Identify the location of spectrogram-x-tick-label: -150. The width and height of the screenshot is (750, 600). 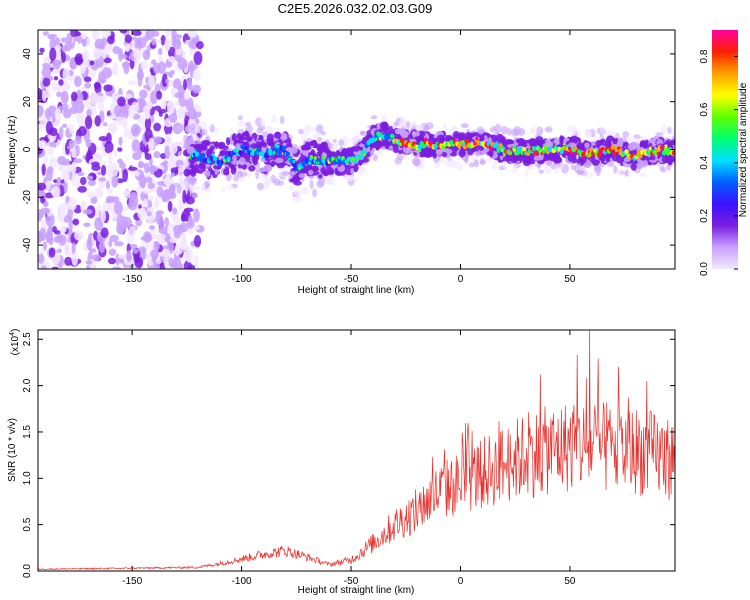
(132, 279).